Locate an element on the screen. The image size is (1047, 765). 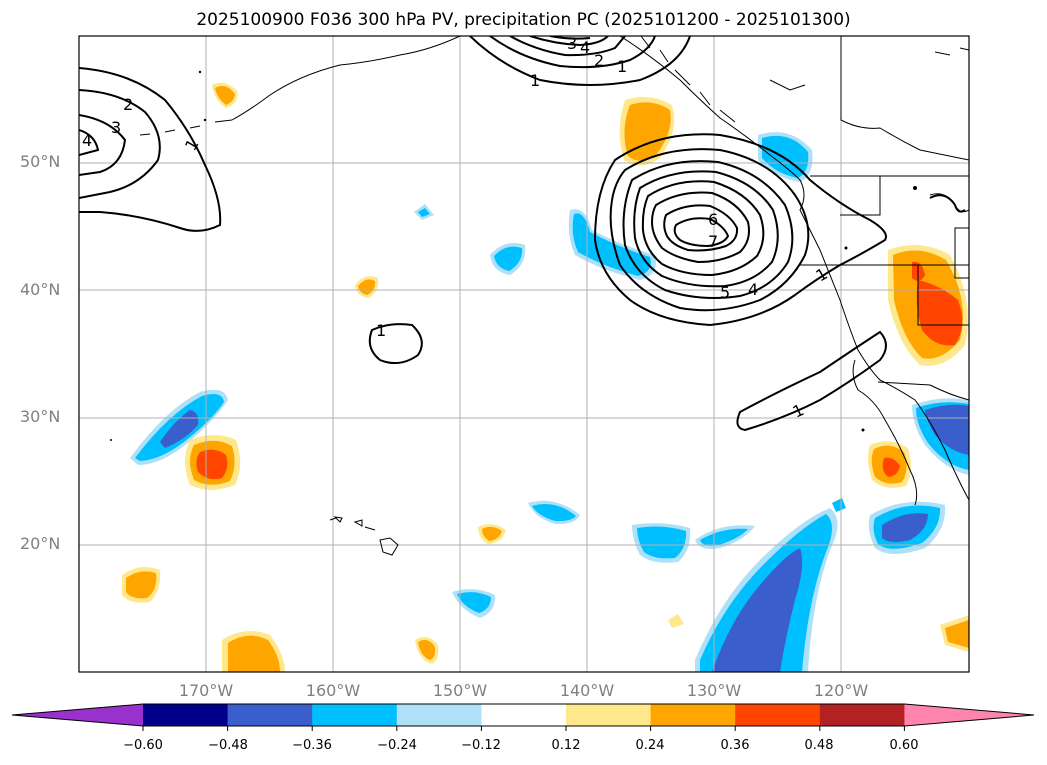
colorbar-tick-label: −0.60 is located at coordinates (143, 745).